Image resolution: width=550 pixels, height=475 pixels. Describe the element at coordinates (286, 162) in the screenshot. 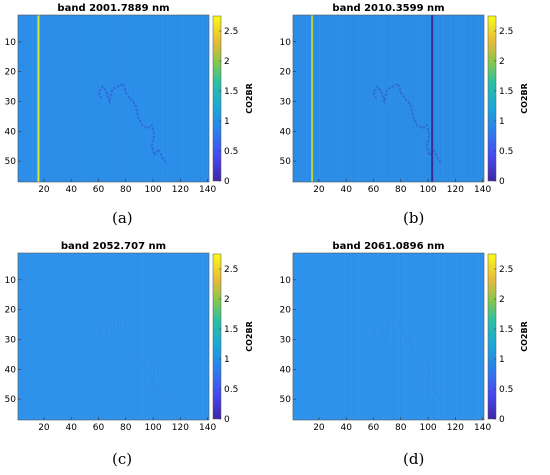

I see `y-tick-label-b-4: 50` at that location.